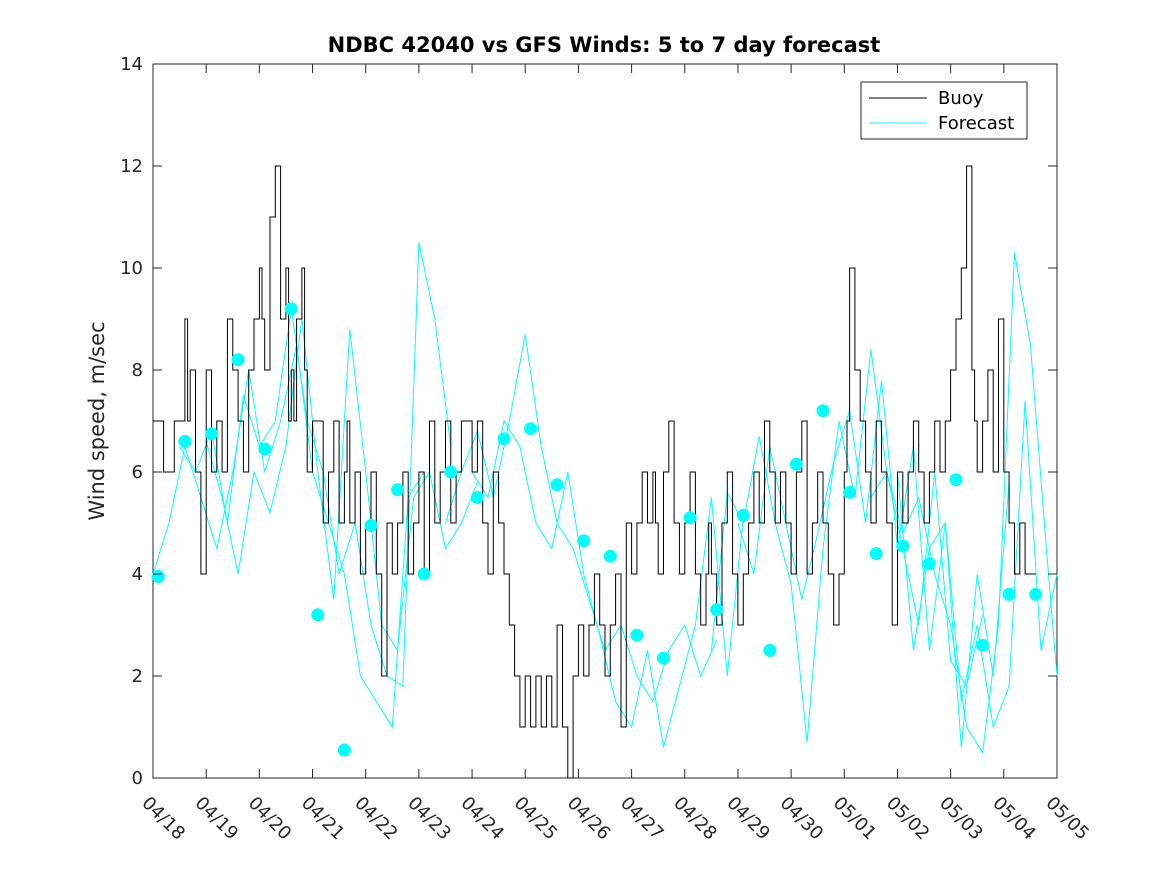 This screenshot has width=1167, height=875. Describe the element at coordinates (131, 166) in the screenshot. I see `y-tick-label: 12` at that location.